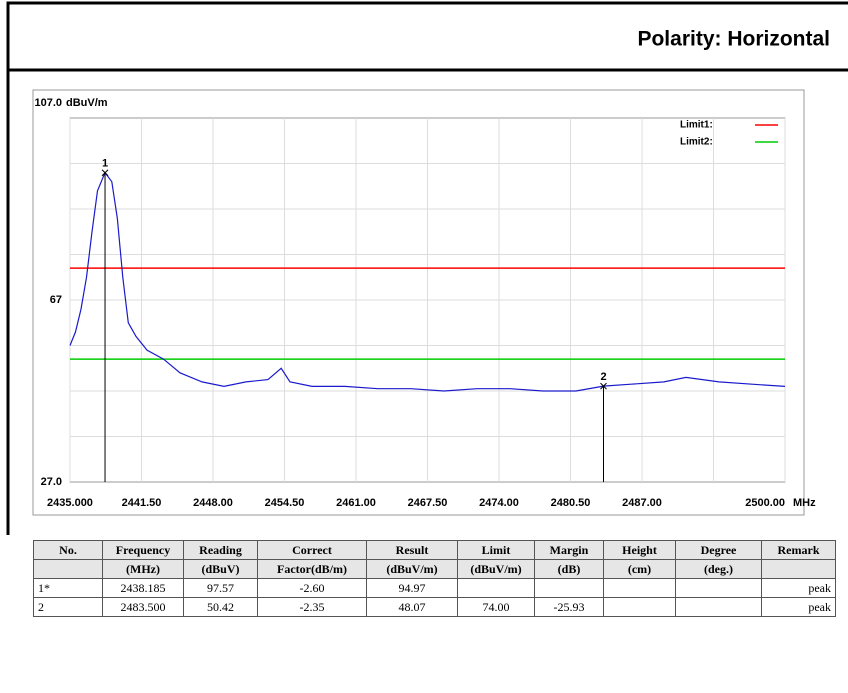 The image size is (848, 693). Describe the element at coordinates (312, 607) in the screenshot. I see `table-cell: -2.35` at that location.